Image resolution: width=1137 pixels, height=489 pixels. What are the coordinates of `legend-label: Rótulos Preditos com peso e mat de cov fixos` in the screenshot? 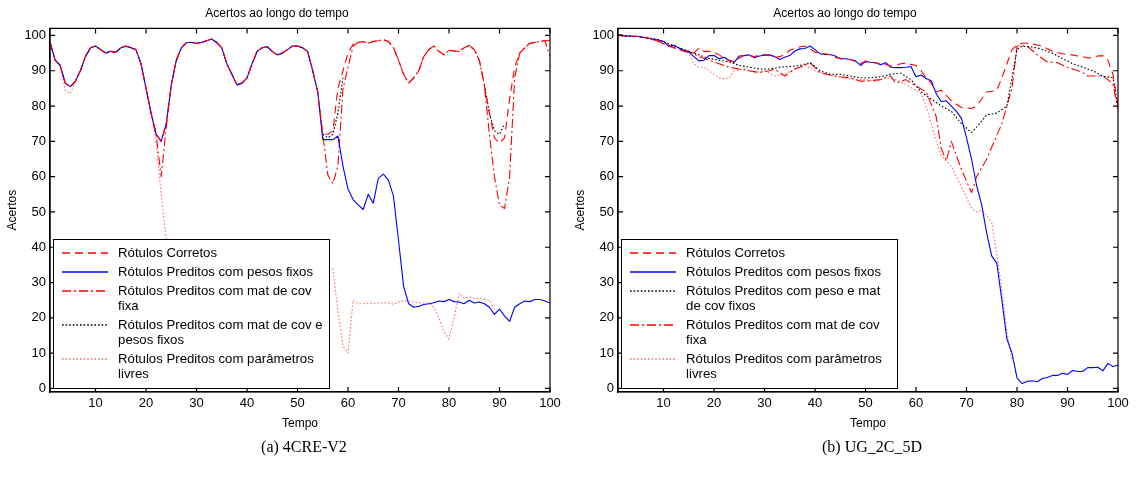 It's located at (784, 298).